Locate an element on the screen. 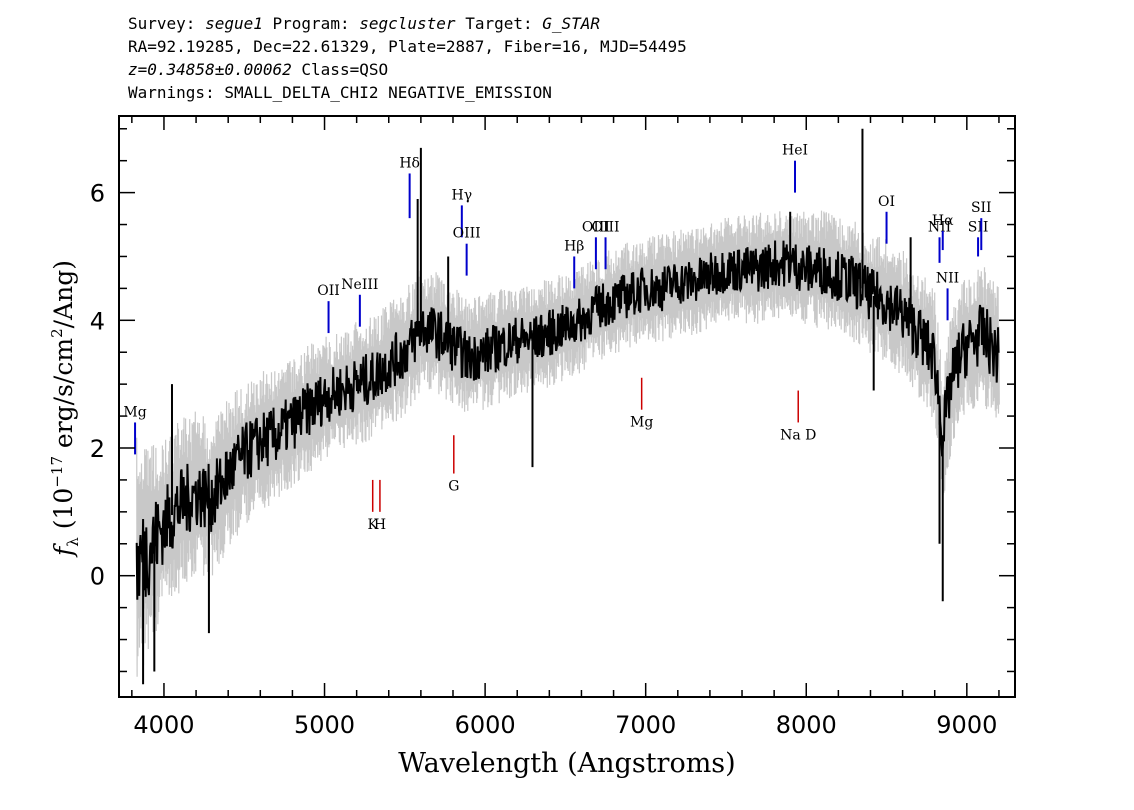 Image resolution: width=1134 pixels, height=810 pixels. x-tick-label: 5000 is located at coordinates (324, 725).